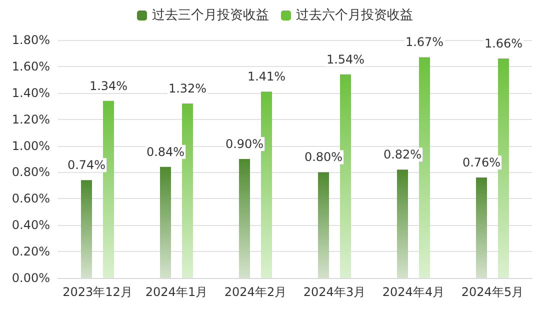  I want to click on y-tick-label: 0.00%, so click(31, 278).